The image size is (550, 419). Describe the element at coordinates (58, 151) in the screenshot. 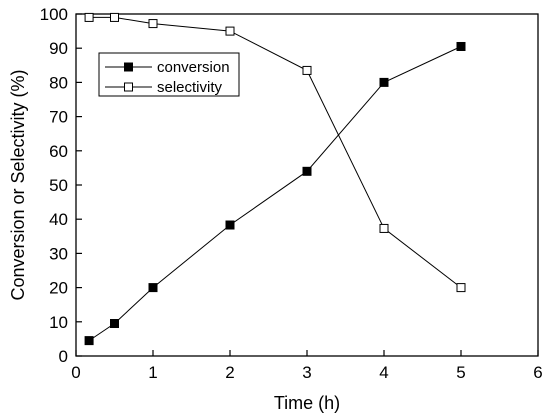

I see `y-tick-label: 60` at that location.